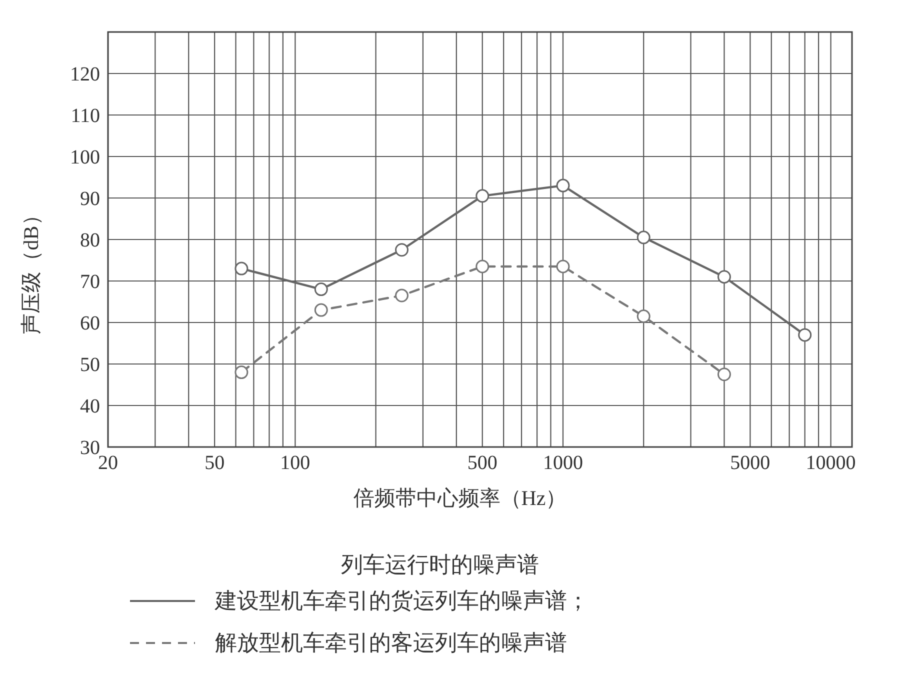  What do you see at coordinates (85, 157) in the screenshot?
I see `y-tick-label: 100` at bounding box center [85, 157].